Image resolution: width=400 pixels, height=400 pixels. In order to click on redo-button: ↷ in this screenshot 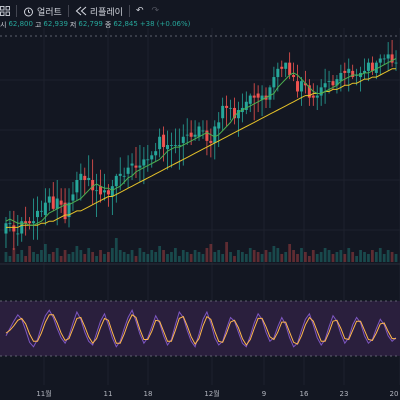, I will do `click(156, 11)`.